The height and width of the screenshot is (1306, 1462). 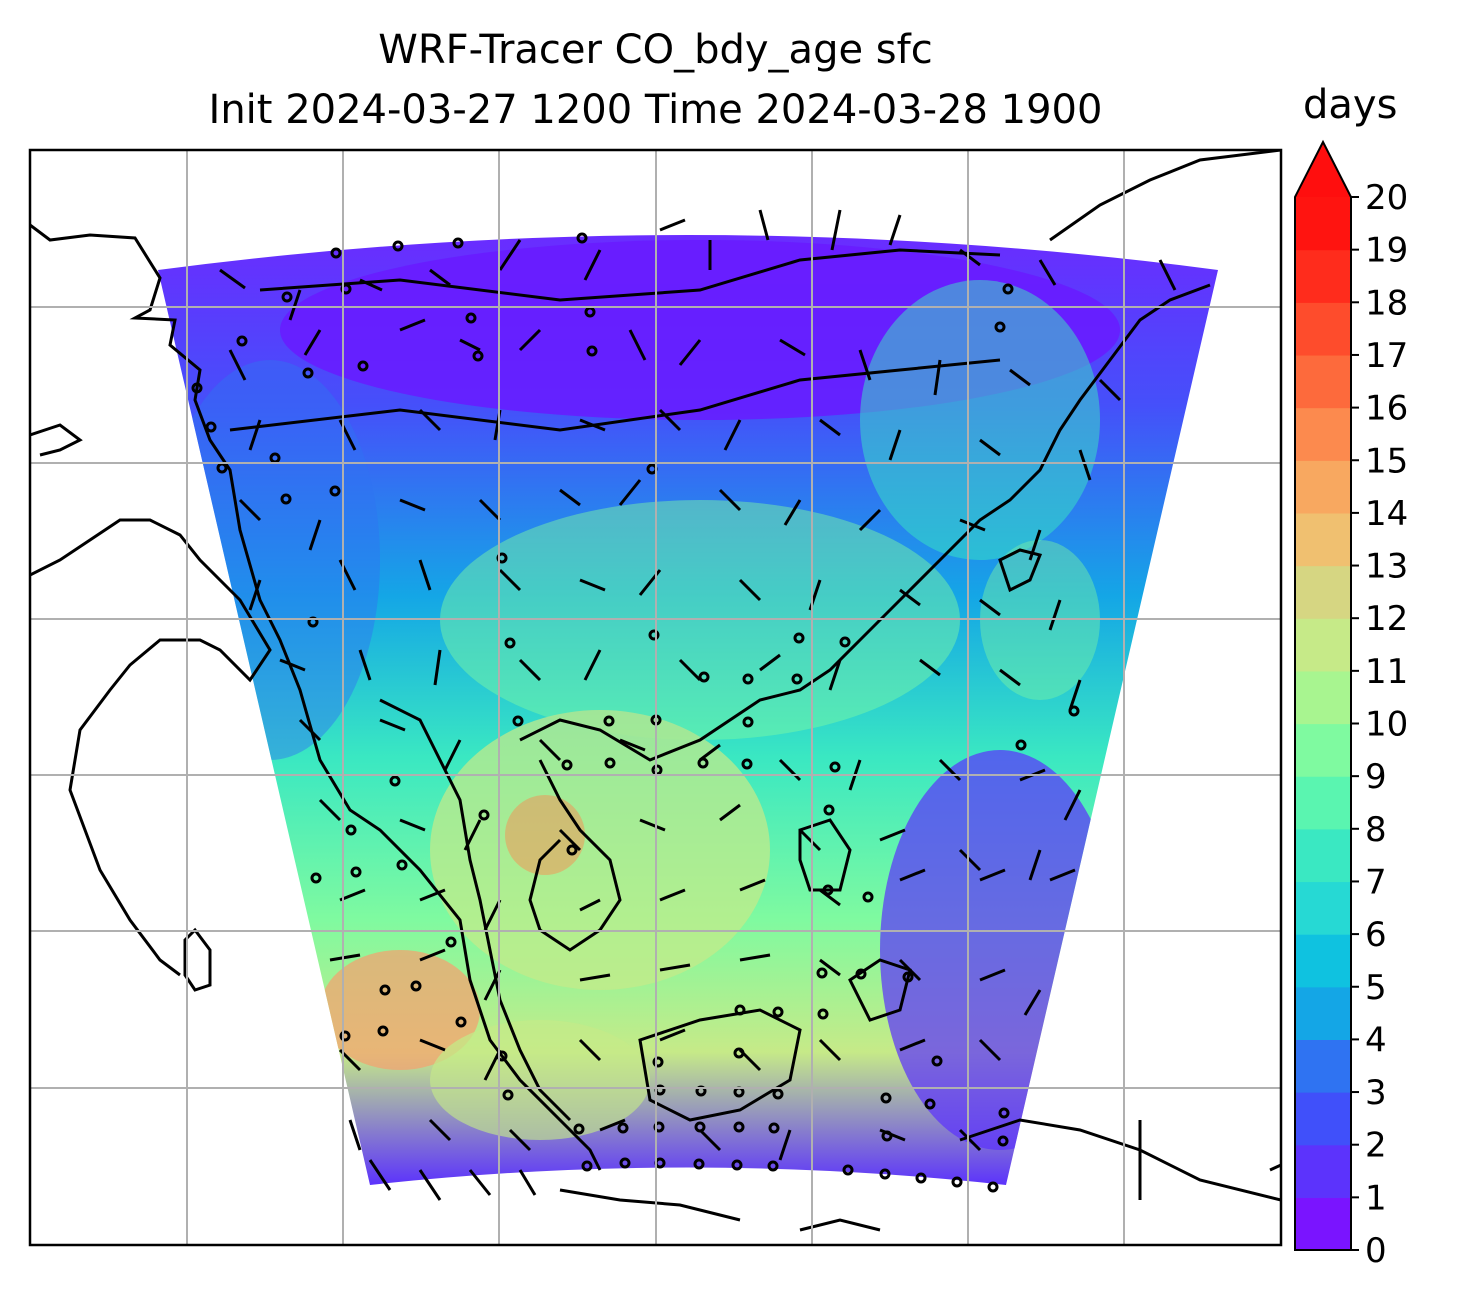 I want to click on colorbar-tick-label: 8, so click(x=1376, y=830).